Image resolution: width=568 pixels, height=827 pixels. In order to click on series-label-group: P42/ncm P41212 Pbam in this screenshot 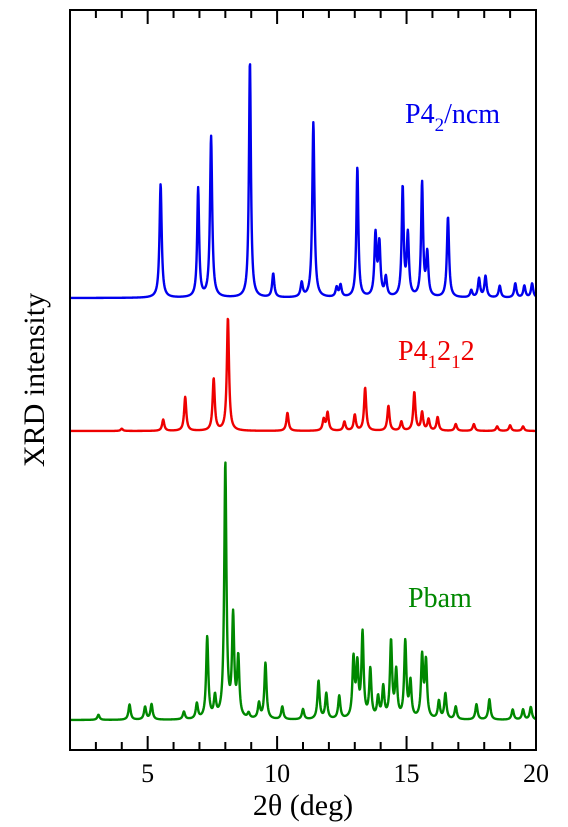, I will do `click(449, 356)`.